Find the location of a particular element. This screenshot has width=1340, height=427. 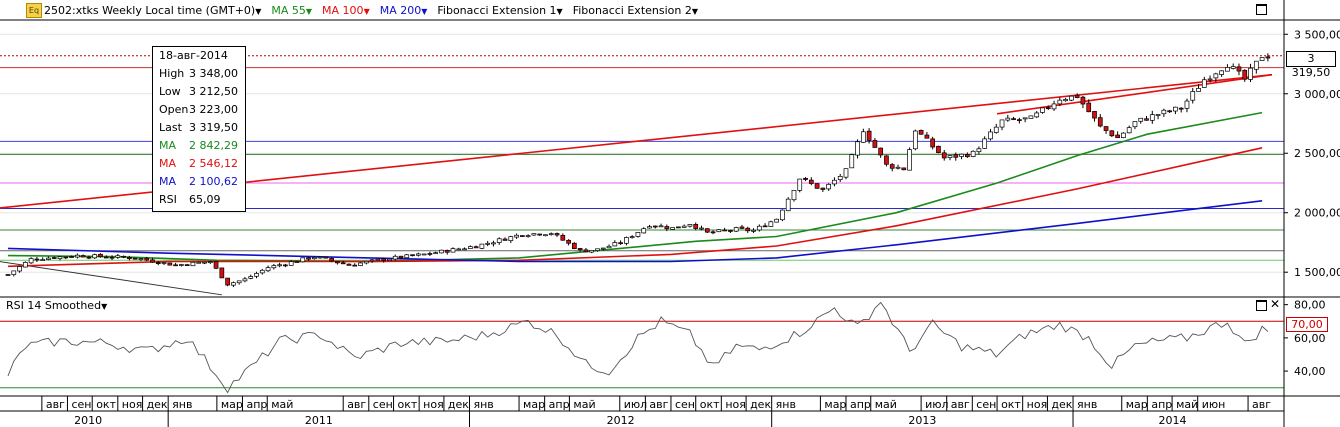

month-label: июл is located at coordinates (936, 404).